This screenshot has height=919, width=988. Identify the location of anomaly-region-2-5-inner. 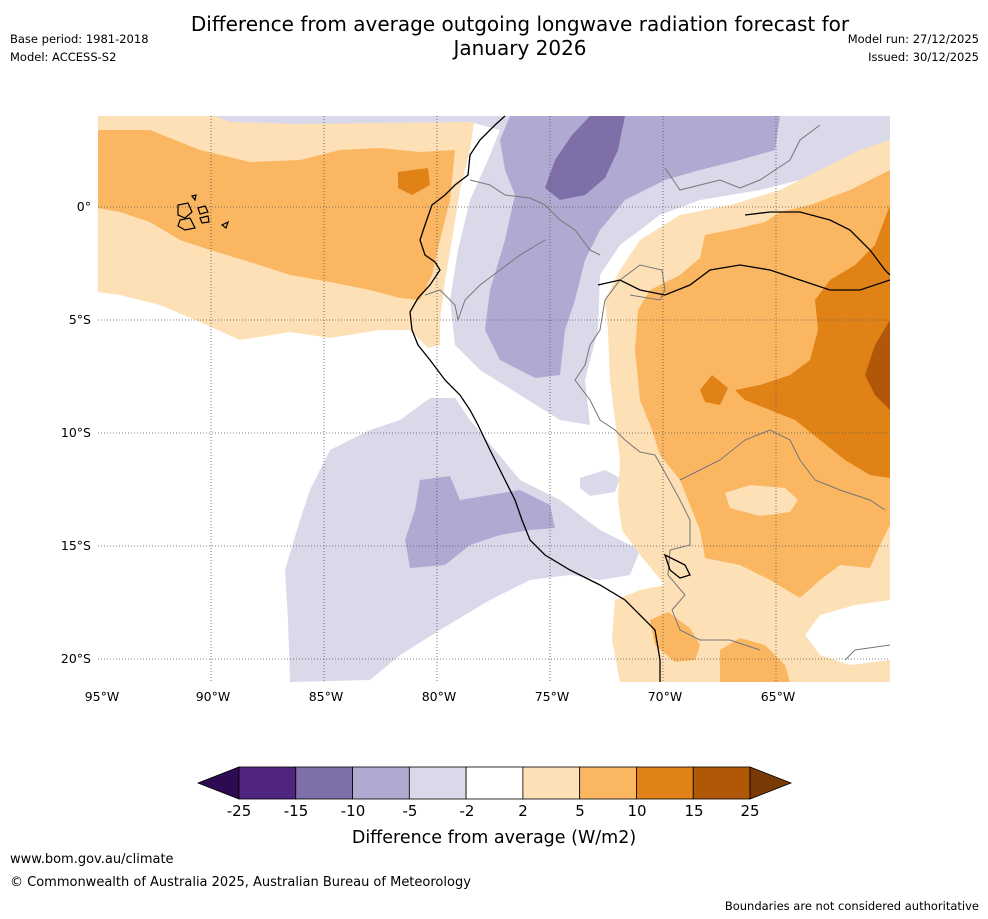
(761, 500).